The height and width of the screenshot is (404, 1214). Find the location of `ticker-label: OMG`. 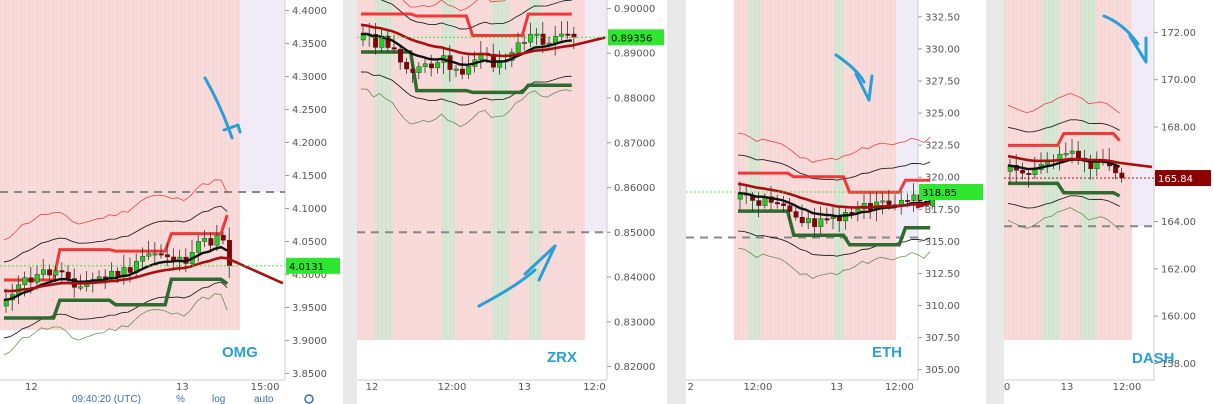

ticker-label: OMG is located at coordinates (240, 352).